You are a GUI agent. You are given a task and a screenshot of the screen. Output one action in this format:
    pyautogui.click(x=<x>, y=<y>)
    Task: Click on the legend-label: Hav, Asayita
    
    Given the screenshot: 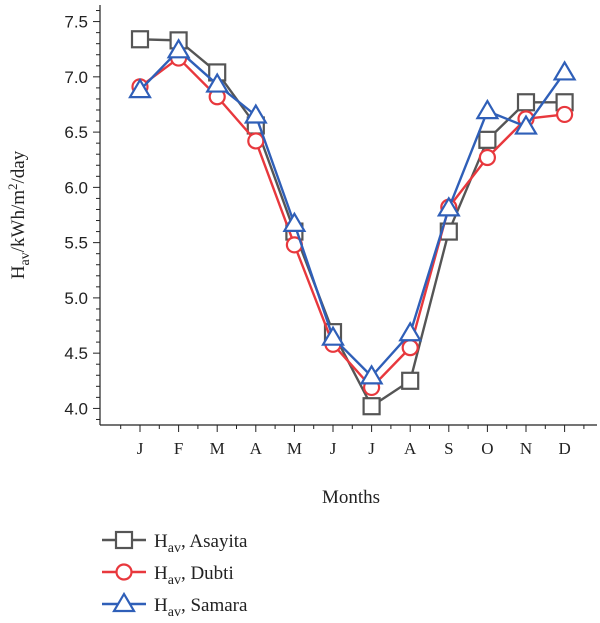 What is the action you would take?
    pyautogui.click(x=201, y=543)
    